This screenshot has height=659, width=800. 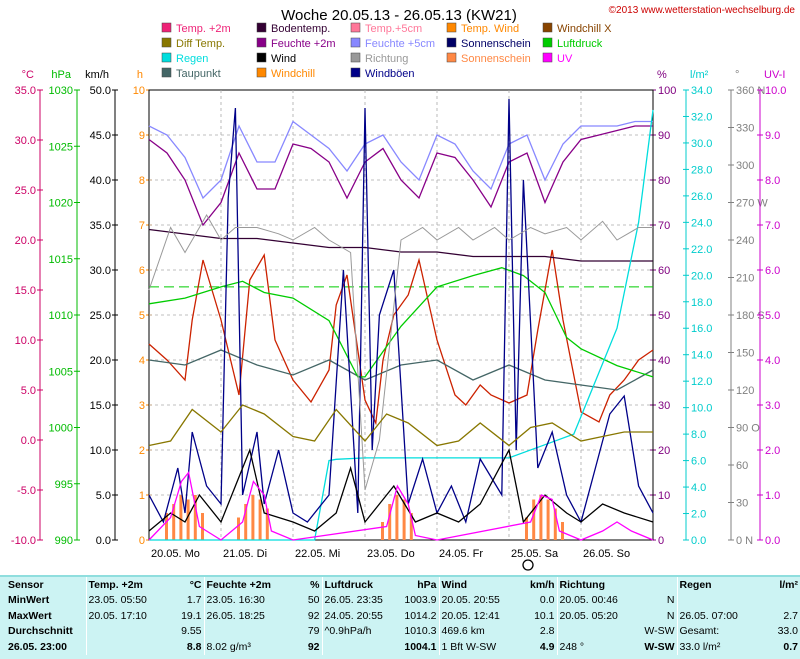 What do you see at coordinates (701, 223) in the screenshot?
I see `tick-label-rain: 24.0` at bounding box center [701, 223].